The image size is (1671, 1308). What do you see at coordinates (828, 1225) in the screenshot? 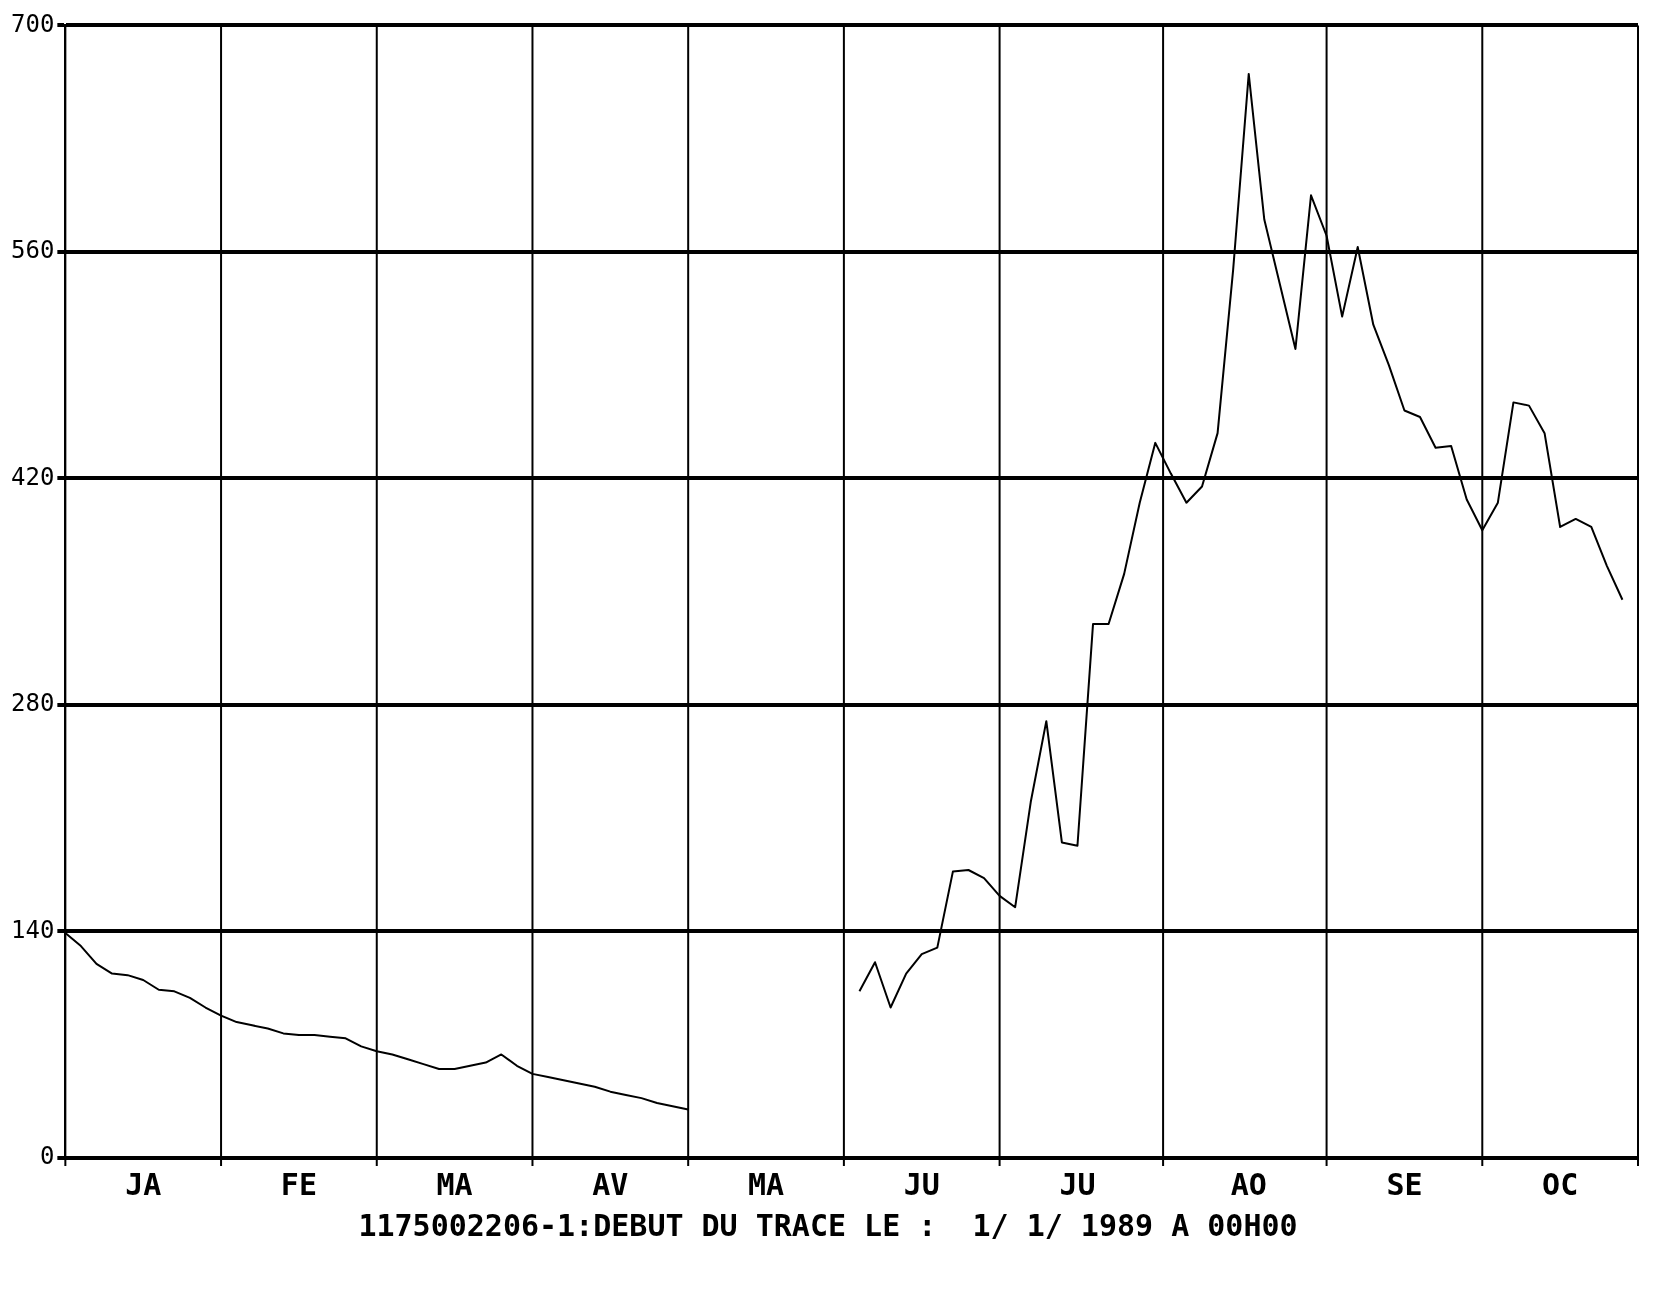
I see `text: 1175002206-1:DEBUT DU TRACE LE : 1/ 1/ 1989 A 00H00` at bounding box center [828, 1225].